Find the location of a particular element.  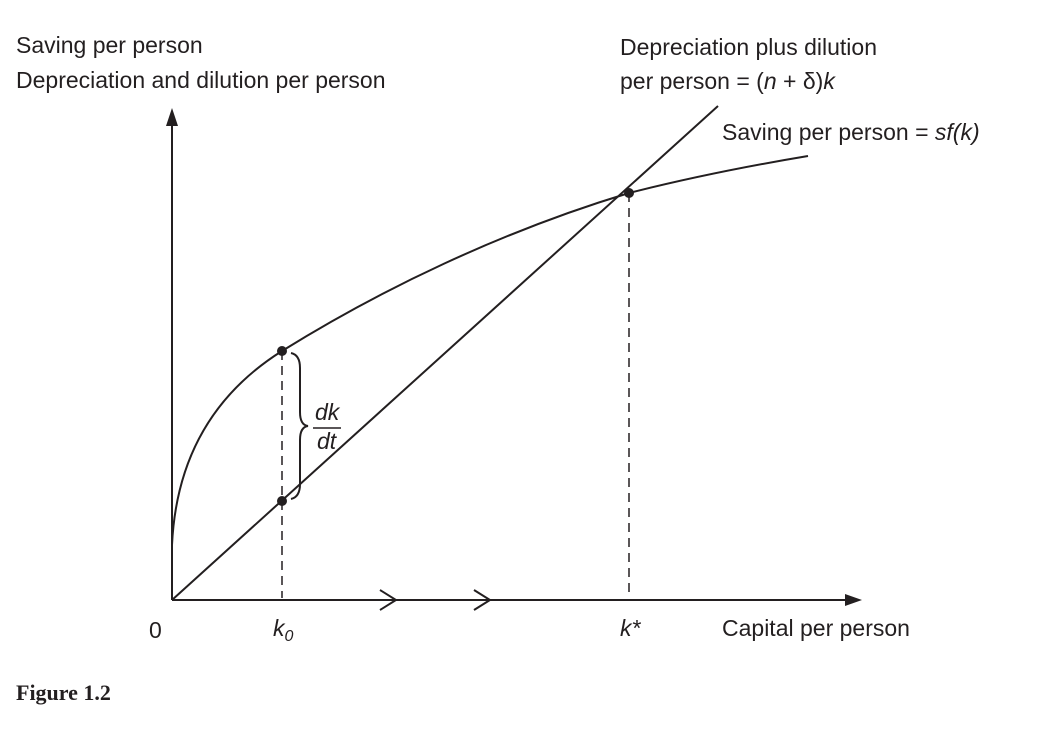

k0-subscript: 0 is located at coordinates (289, 636).